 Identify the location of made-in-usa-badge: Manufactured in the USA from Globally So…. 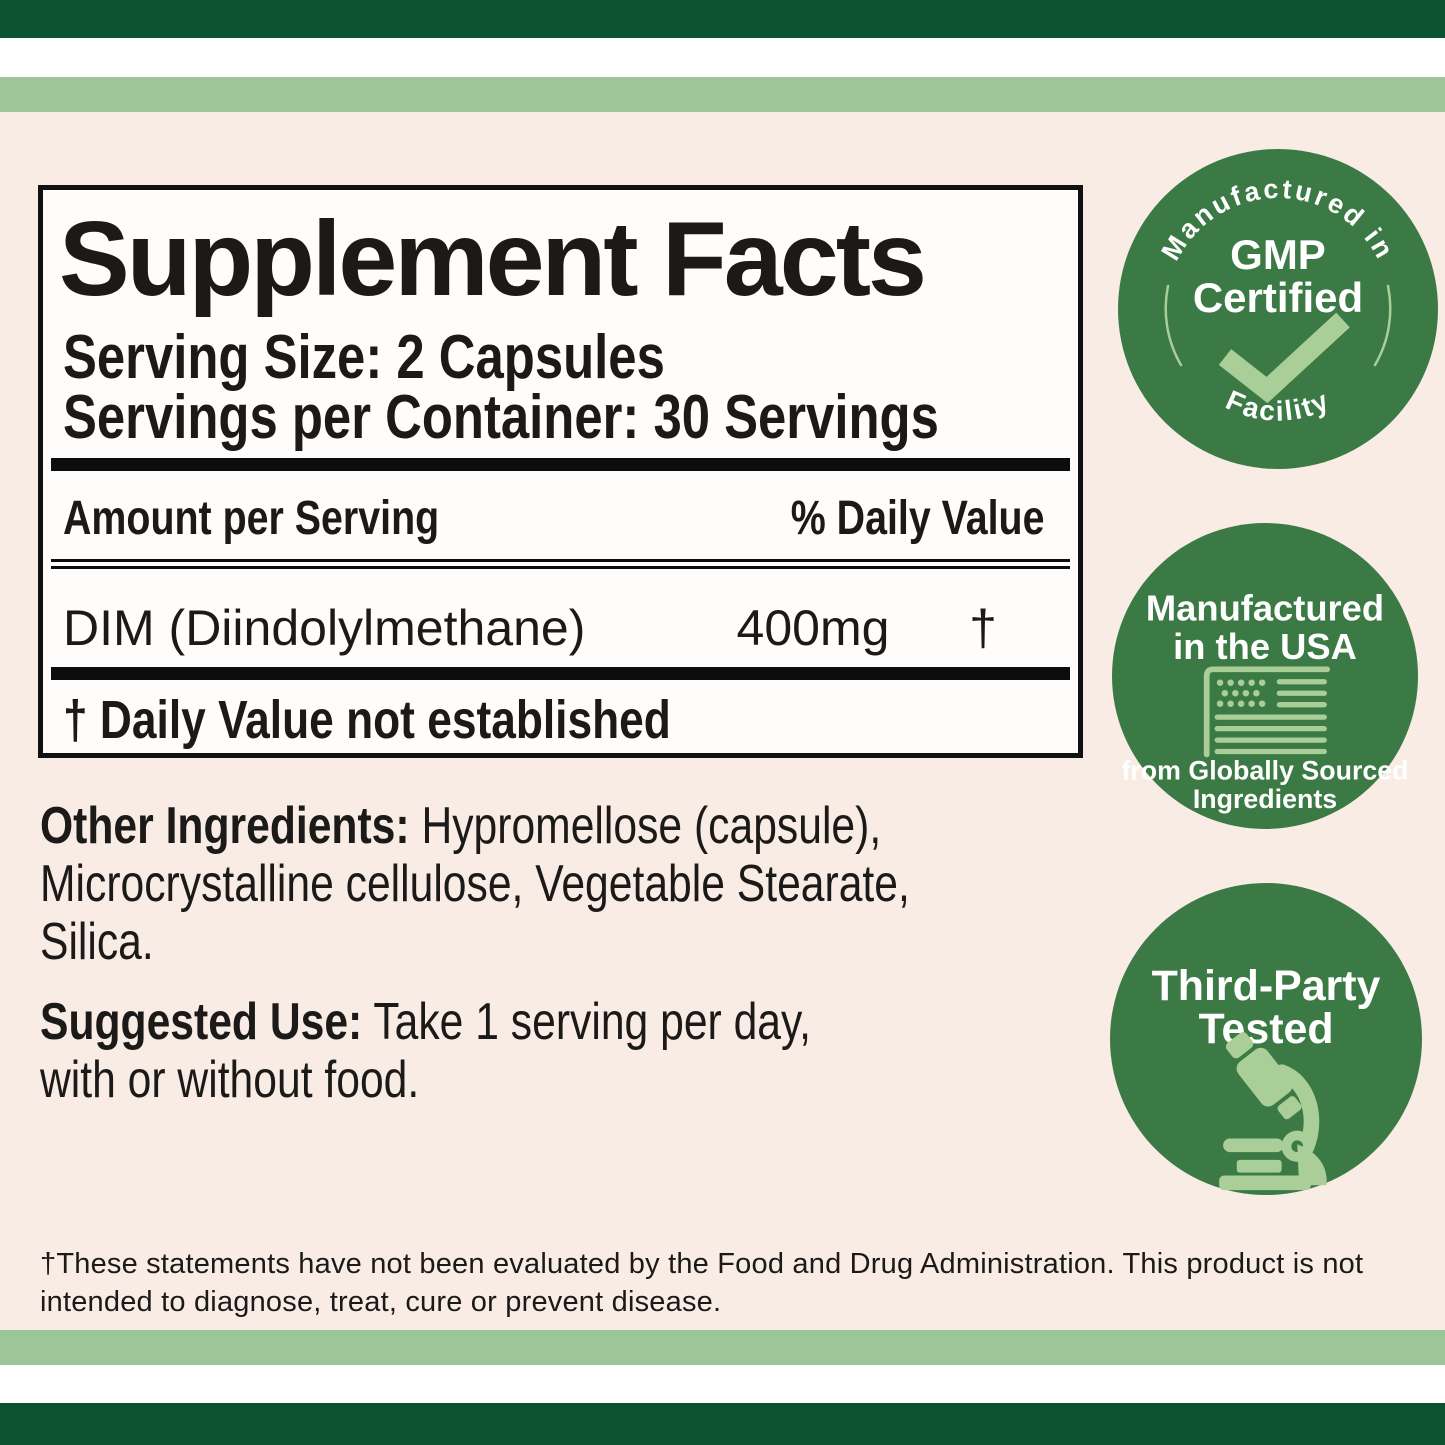
(1265, 676).